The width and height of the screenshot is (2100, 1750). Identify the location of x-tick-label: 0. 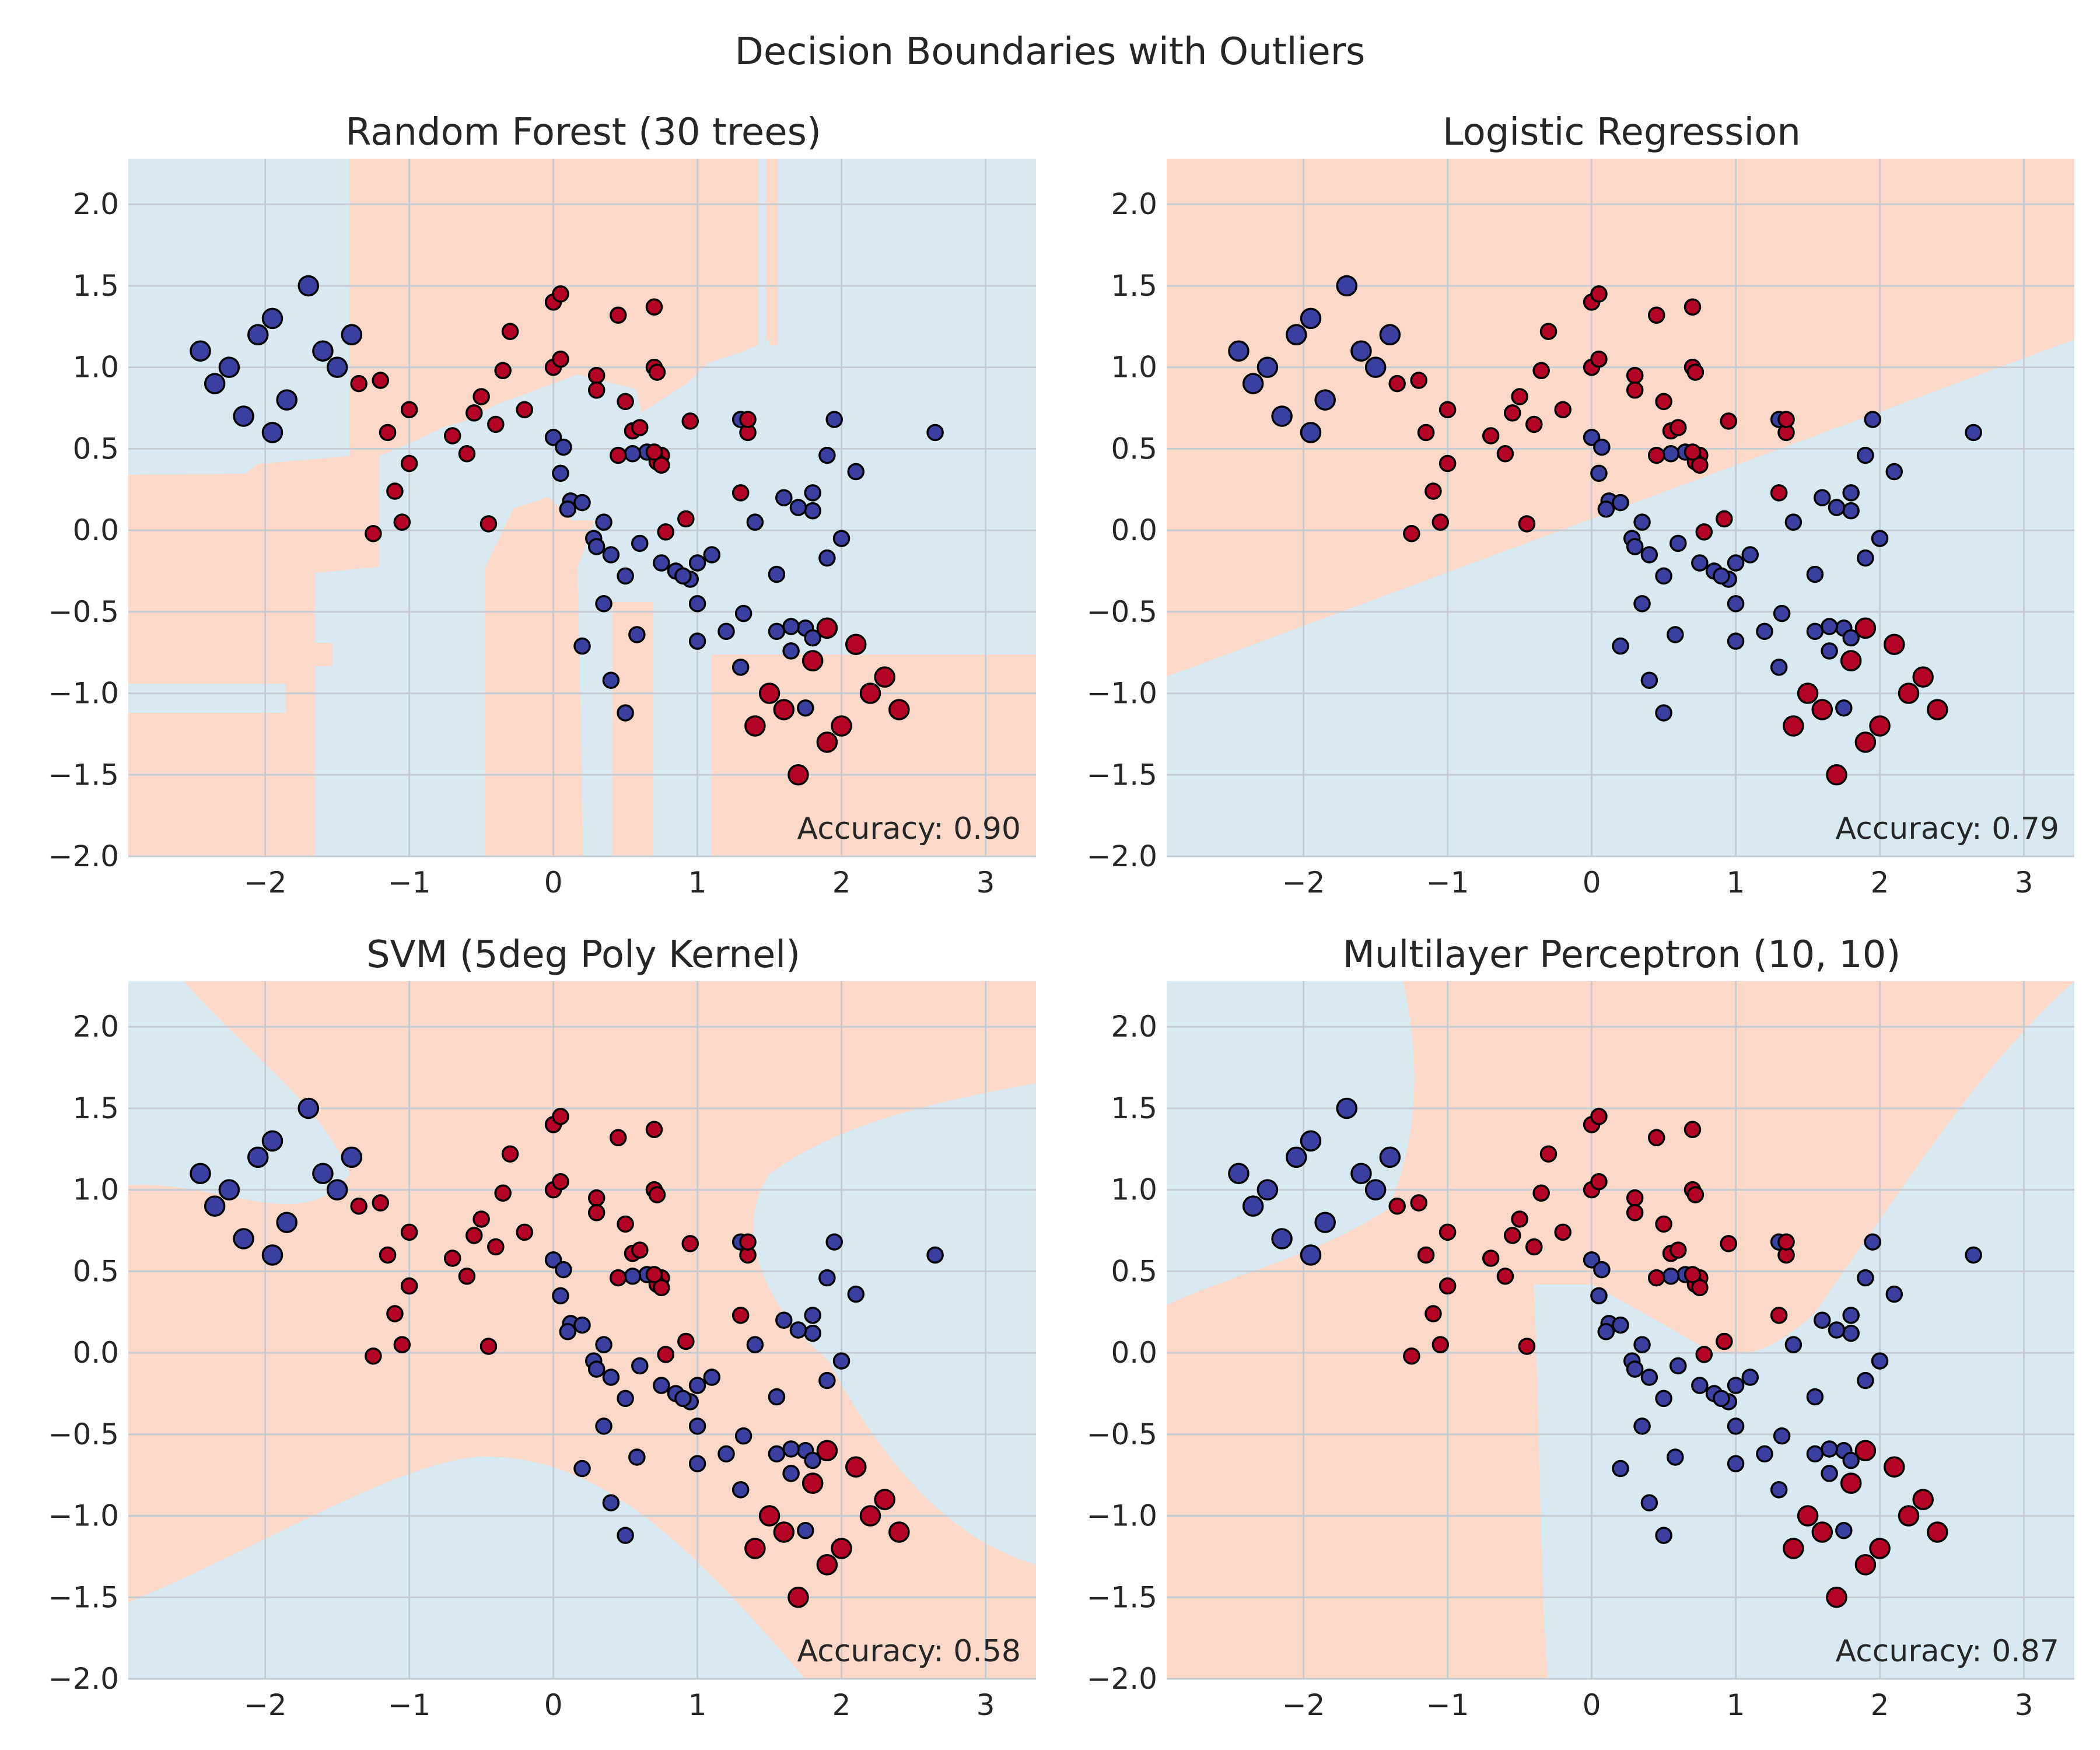
(1592, 883).